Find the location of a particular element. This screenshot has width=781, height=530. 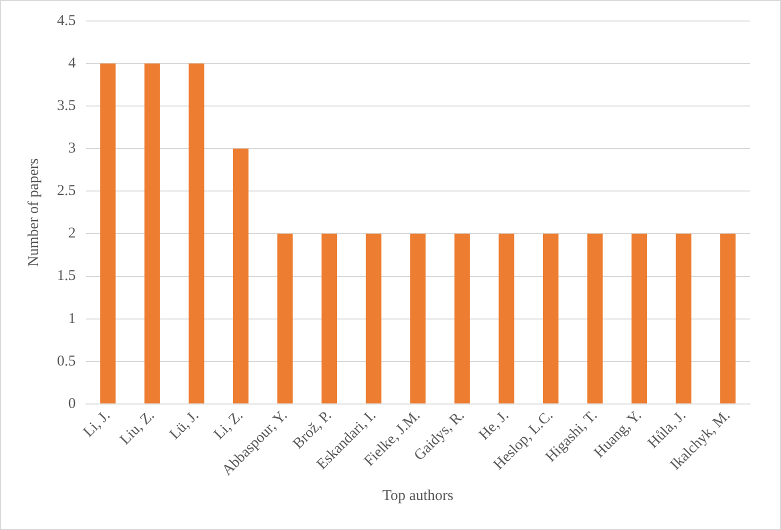

x-tick-label: Li, J. is located at coordinates (97, 424).